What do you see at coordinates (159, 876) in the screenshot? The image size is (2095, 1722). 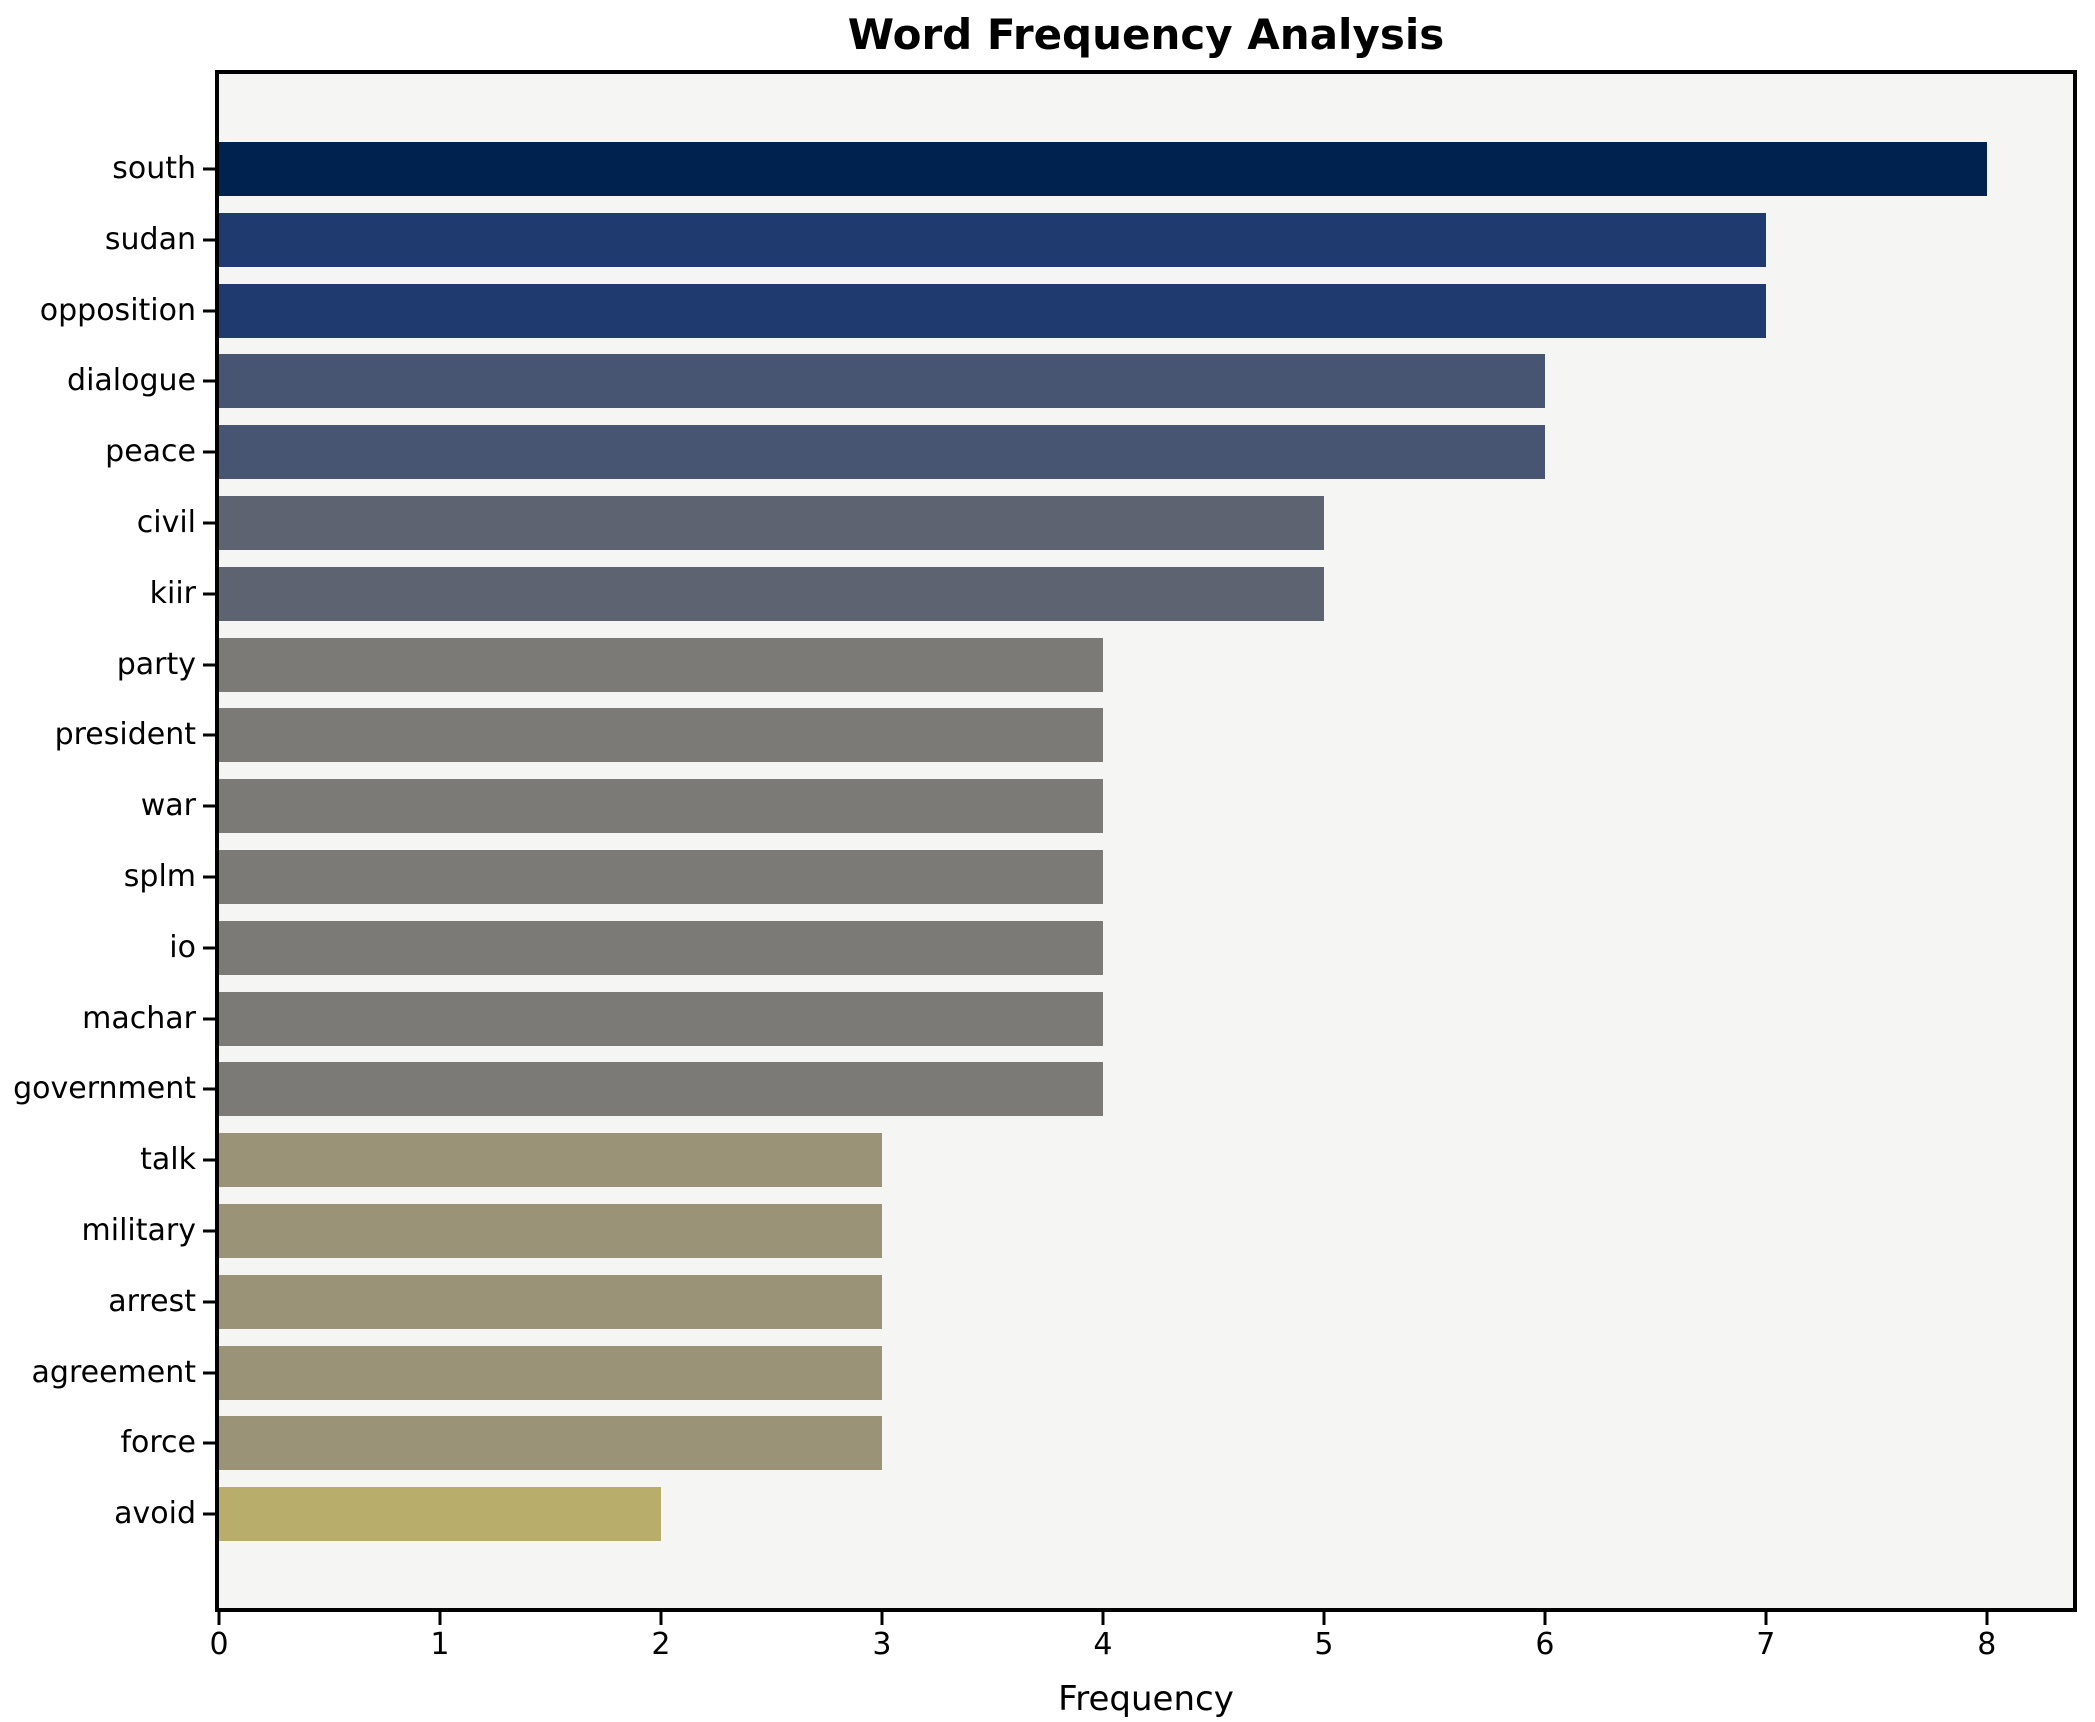 I see `y-tick-label-splm: splm` at bounding box center [159, 876].